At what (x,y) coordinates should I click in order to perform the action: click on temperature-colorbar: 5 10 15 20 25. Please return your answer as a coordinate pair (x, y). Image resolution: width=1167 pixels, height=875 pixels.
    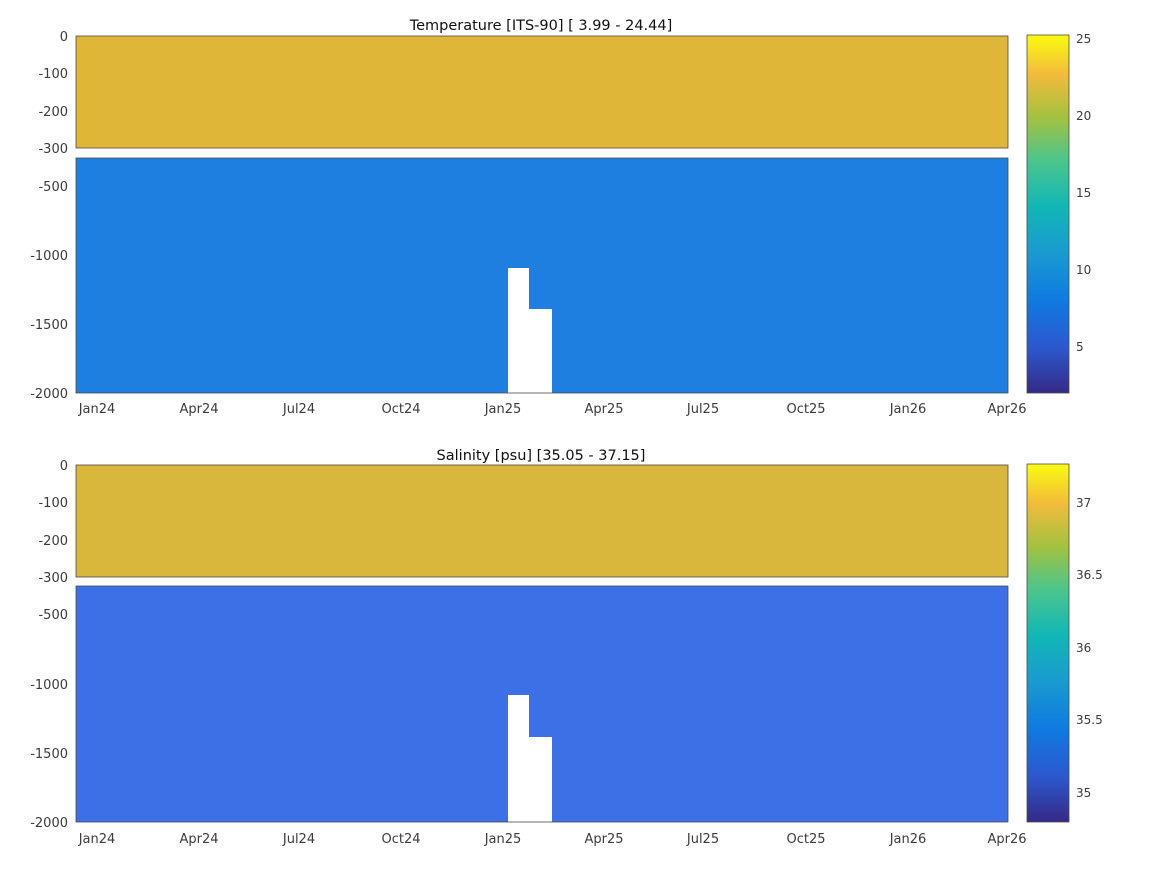
    Looking at the image, I should click on (1058, 213).